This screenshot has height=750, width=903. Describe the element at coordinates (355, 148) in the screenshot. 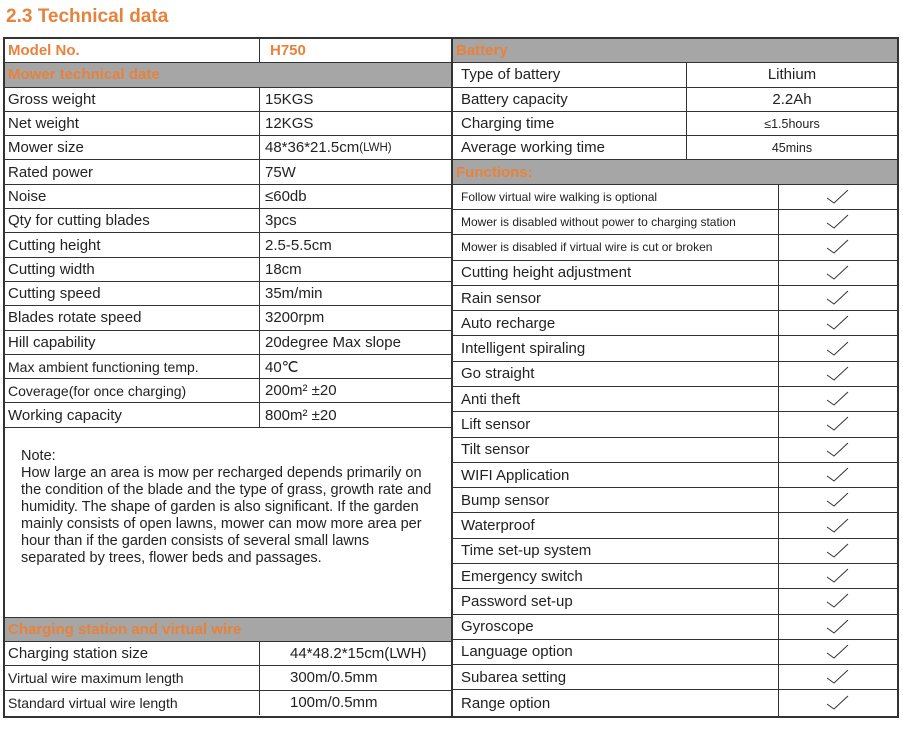

I see `spec-value: 48*36*21.5cm (LWH)` at that location.